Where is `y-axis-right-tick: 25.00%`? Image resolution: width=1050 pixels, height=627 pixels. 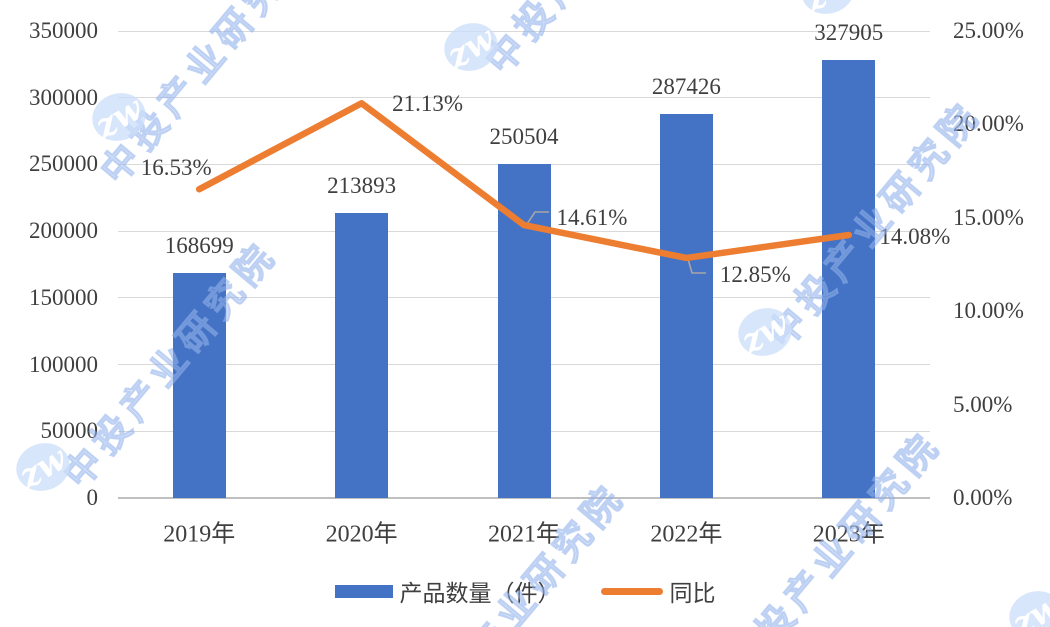 y-axis-right-tick: 25.00% is located at coordinates (988, 30).